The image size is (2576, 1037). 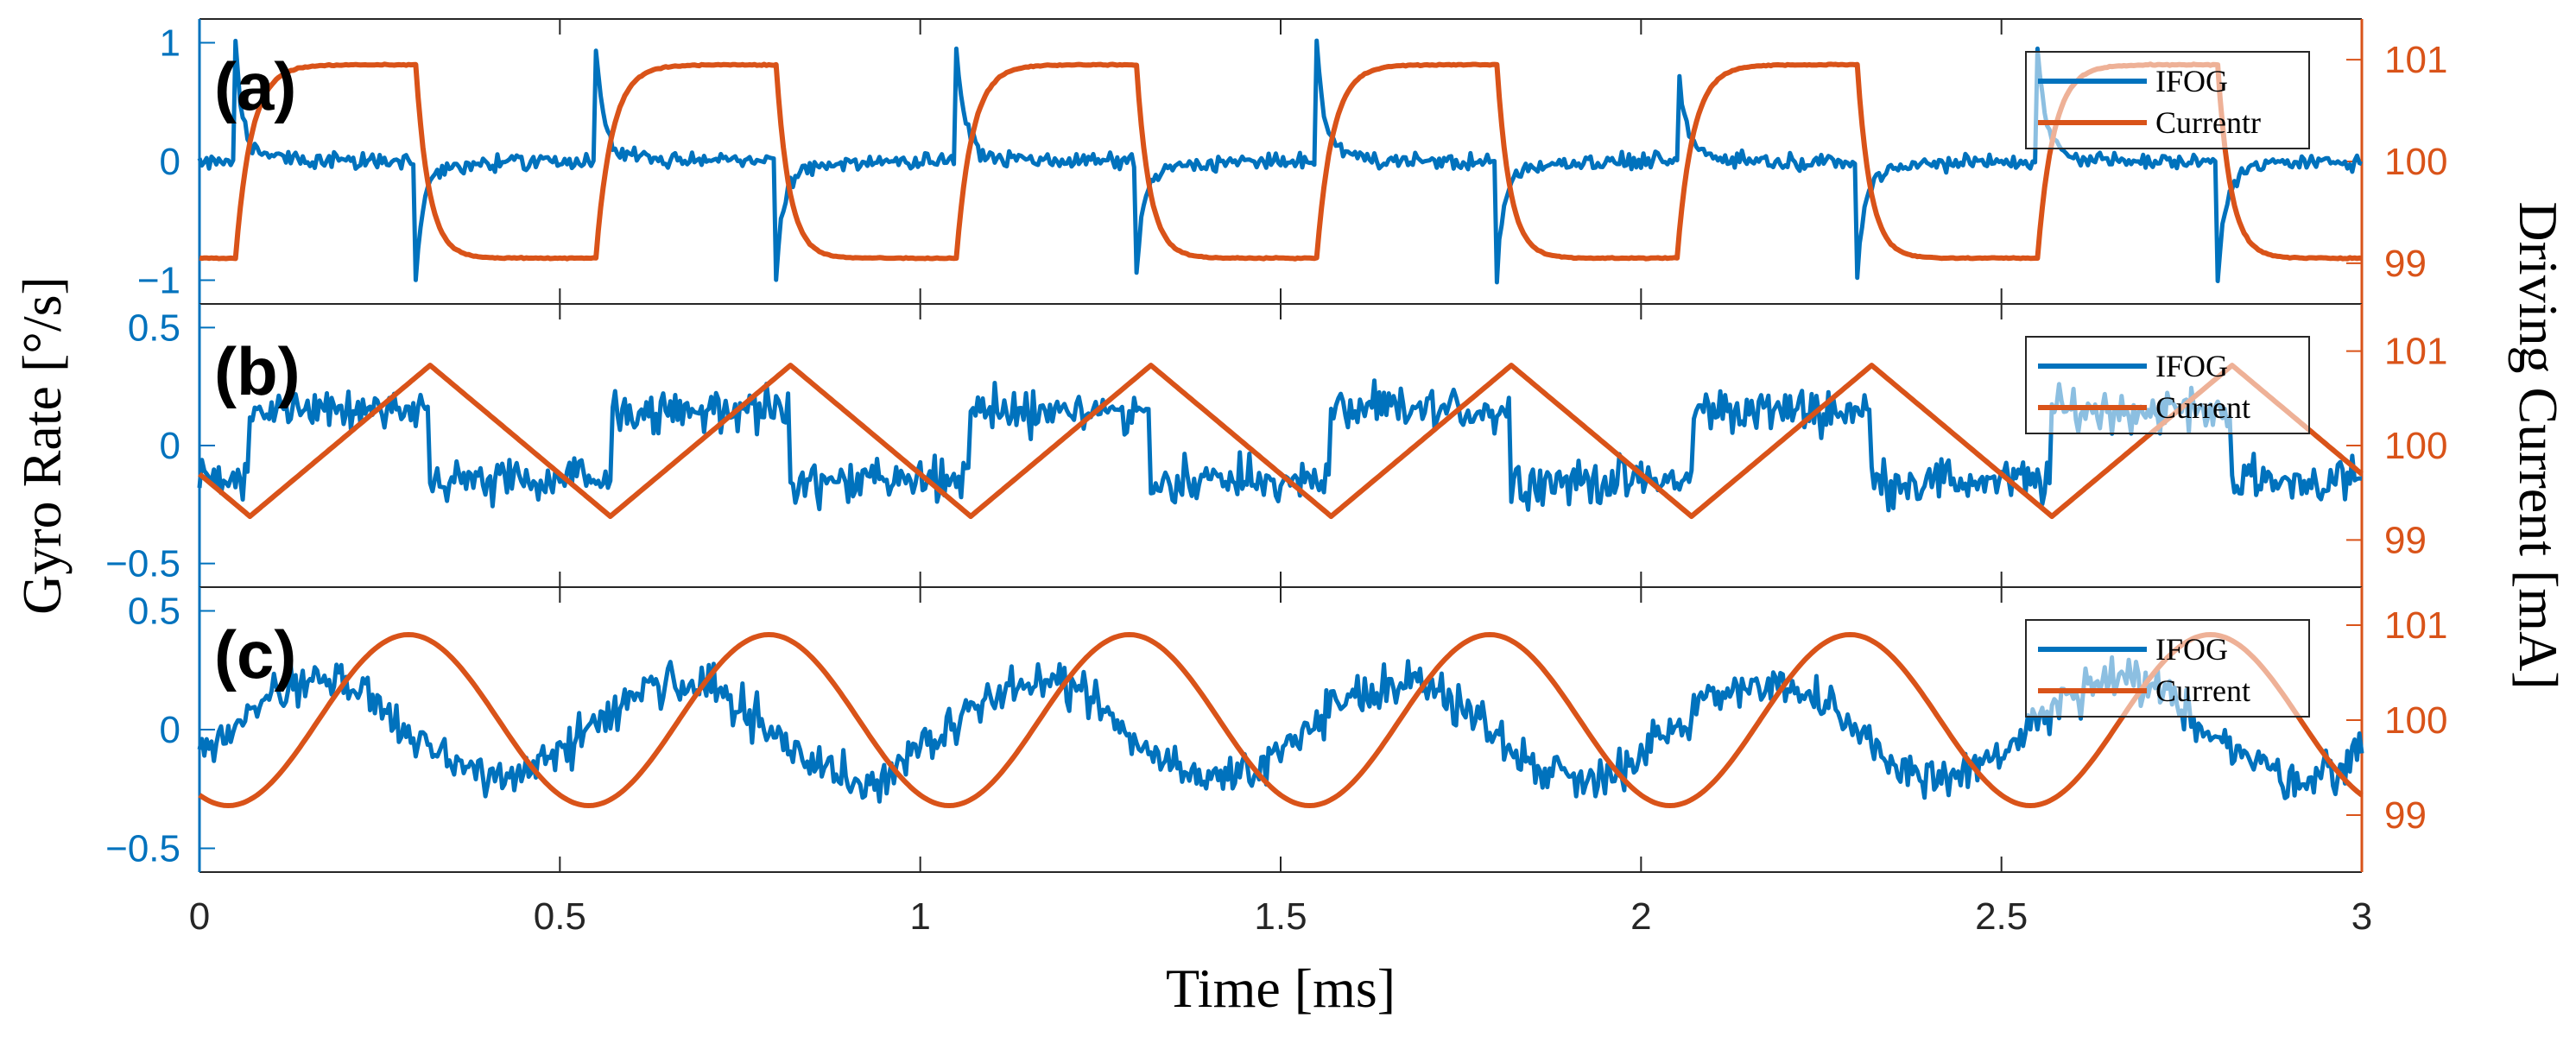 I want to click on y-tick-label-left: −1, so click(x=158, y=281).